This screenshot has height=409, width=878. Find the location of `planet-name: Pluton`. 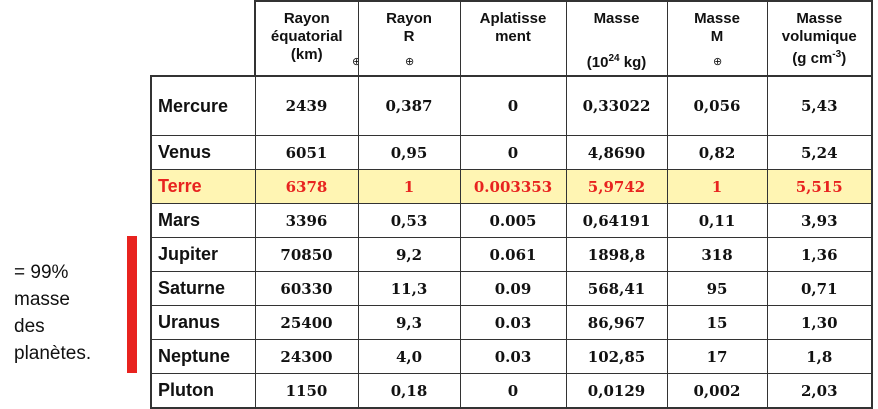

planet-name: Pluton is located at coordinates (203, 391).